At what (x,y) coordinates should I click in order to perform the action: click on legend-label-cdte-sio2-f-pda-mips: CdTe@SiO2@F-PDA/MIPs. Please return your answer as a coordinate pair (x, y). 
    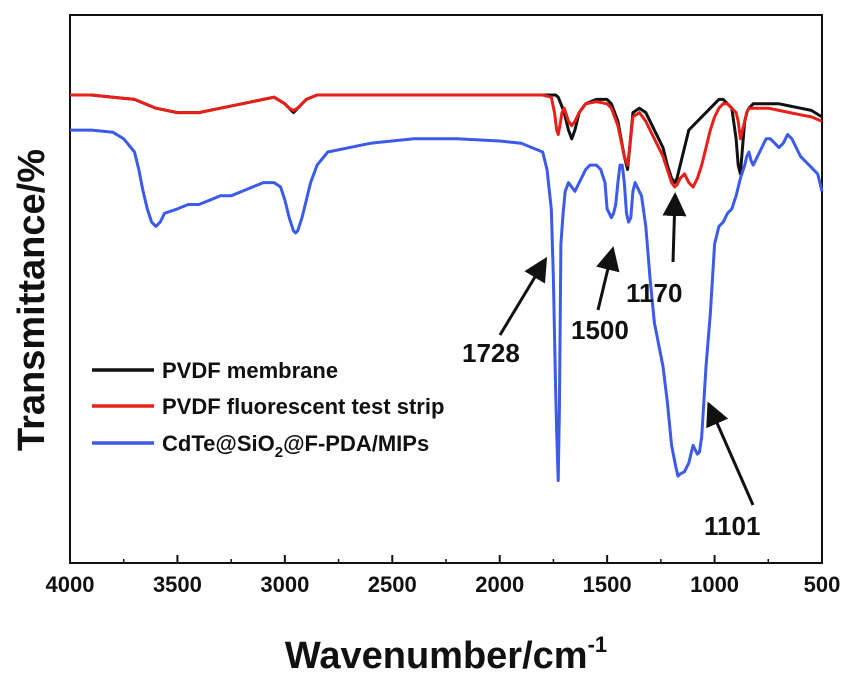
    Looking at the image, I should click on (295, 446).